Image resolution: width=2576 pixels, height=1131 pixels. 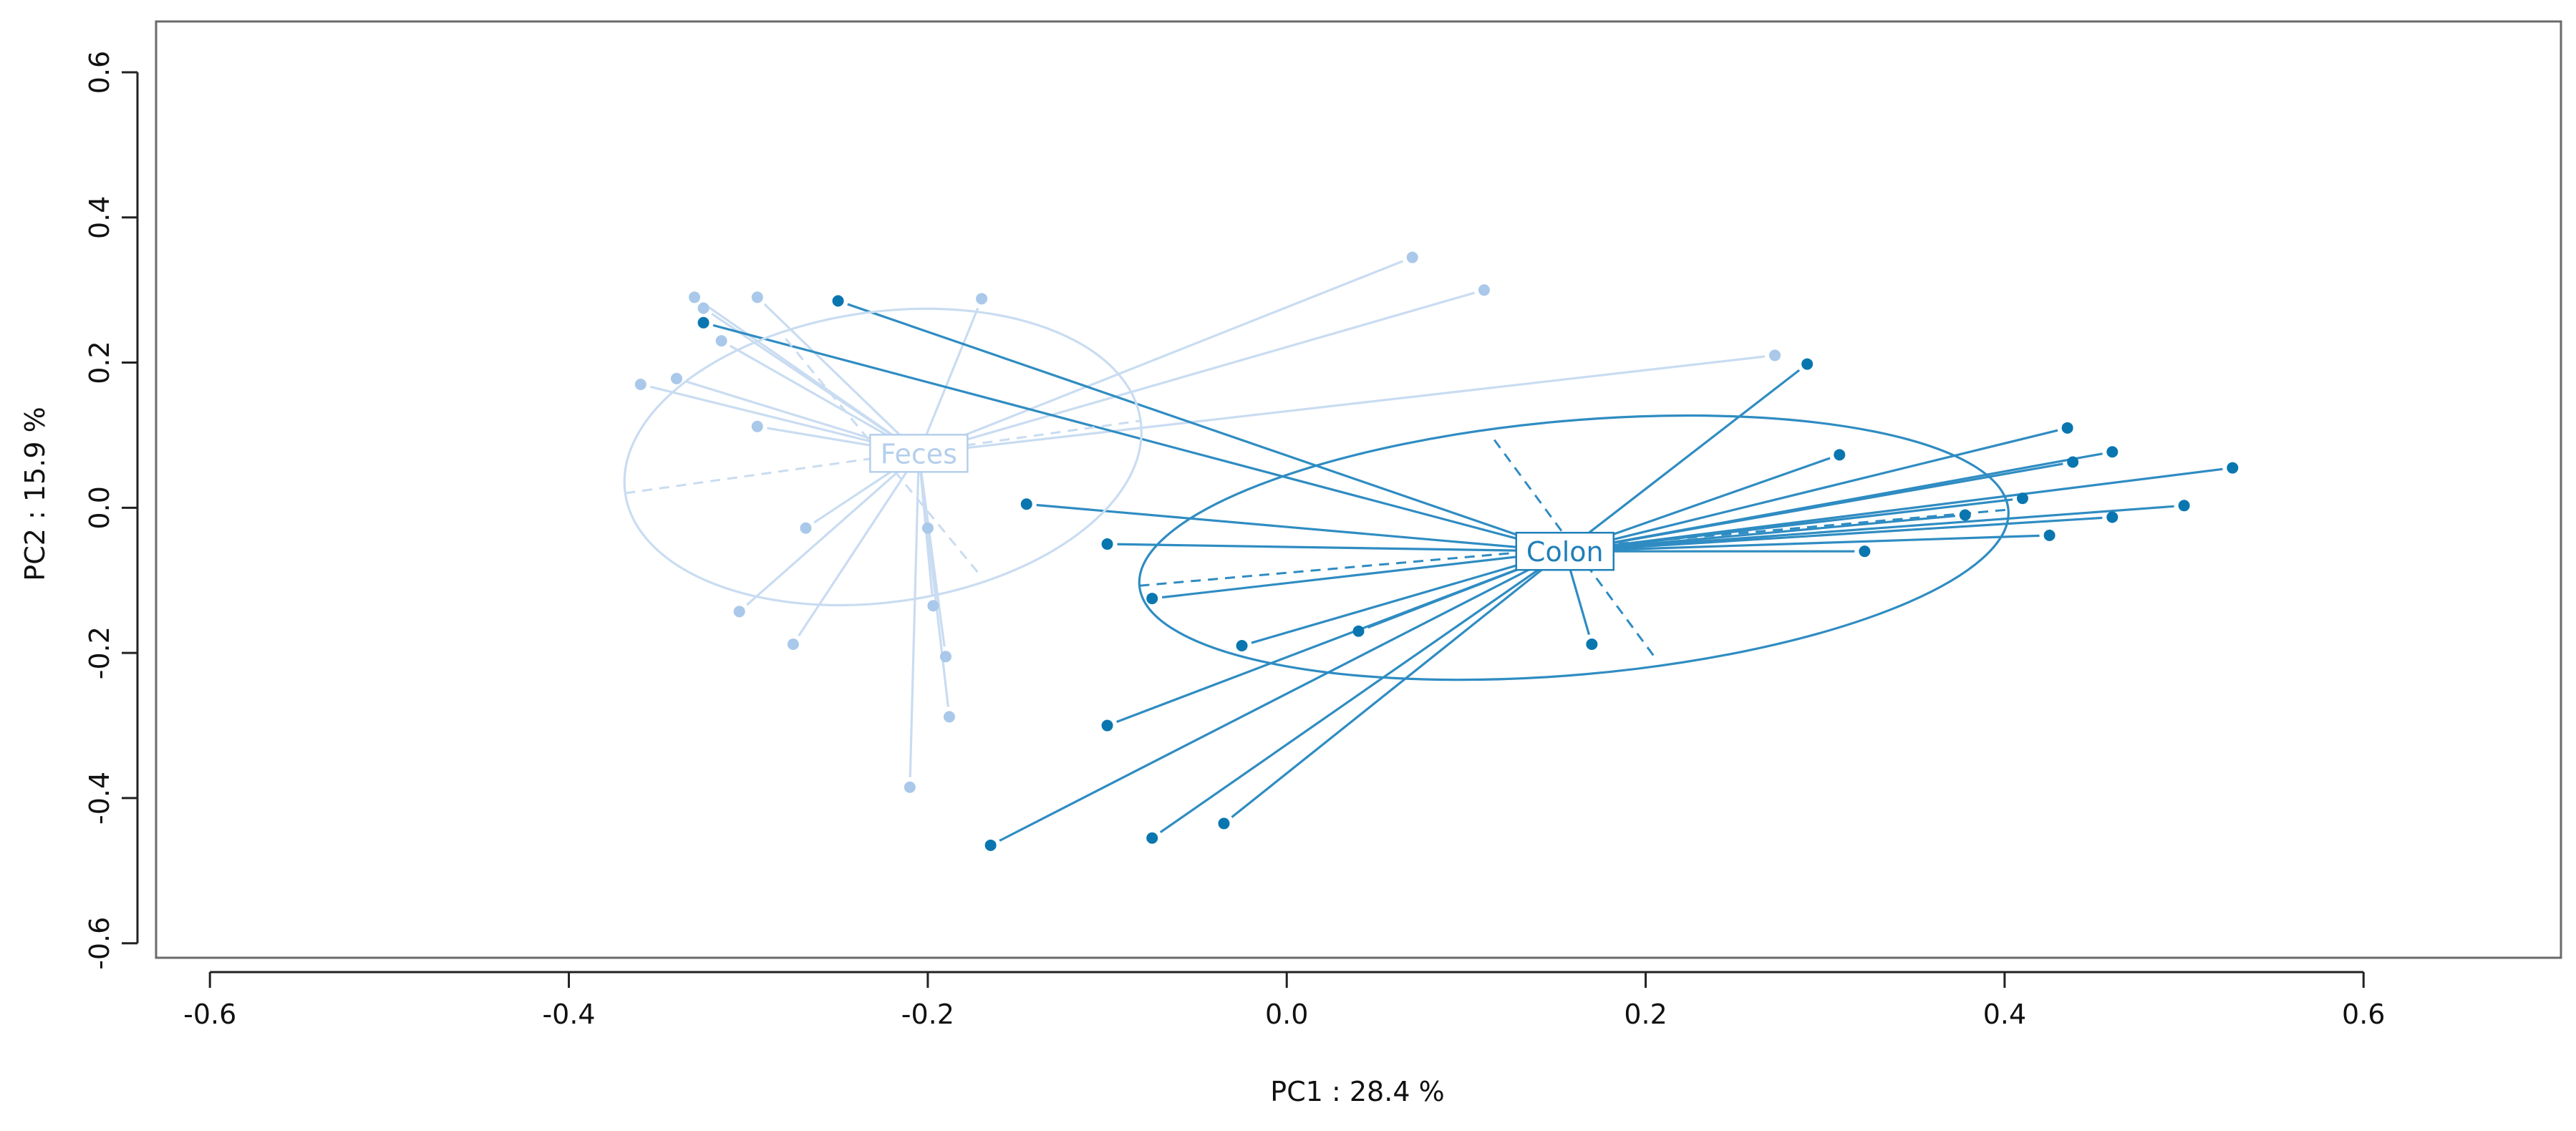 I want to click on x-tick-label: 0.0, so click(x=1287, y=1014).